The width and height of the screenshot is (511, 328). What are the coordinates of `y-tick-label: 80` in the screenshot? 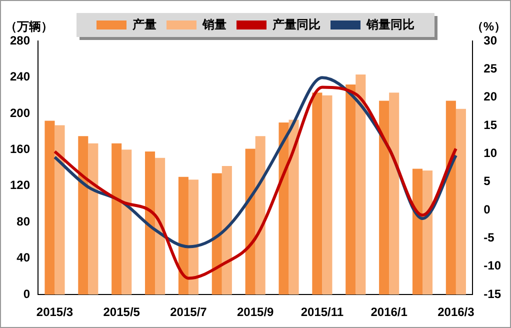 It's located at (23, 221).